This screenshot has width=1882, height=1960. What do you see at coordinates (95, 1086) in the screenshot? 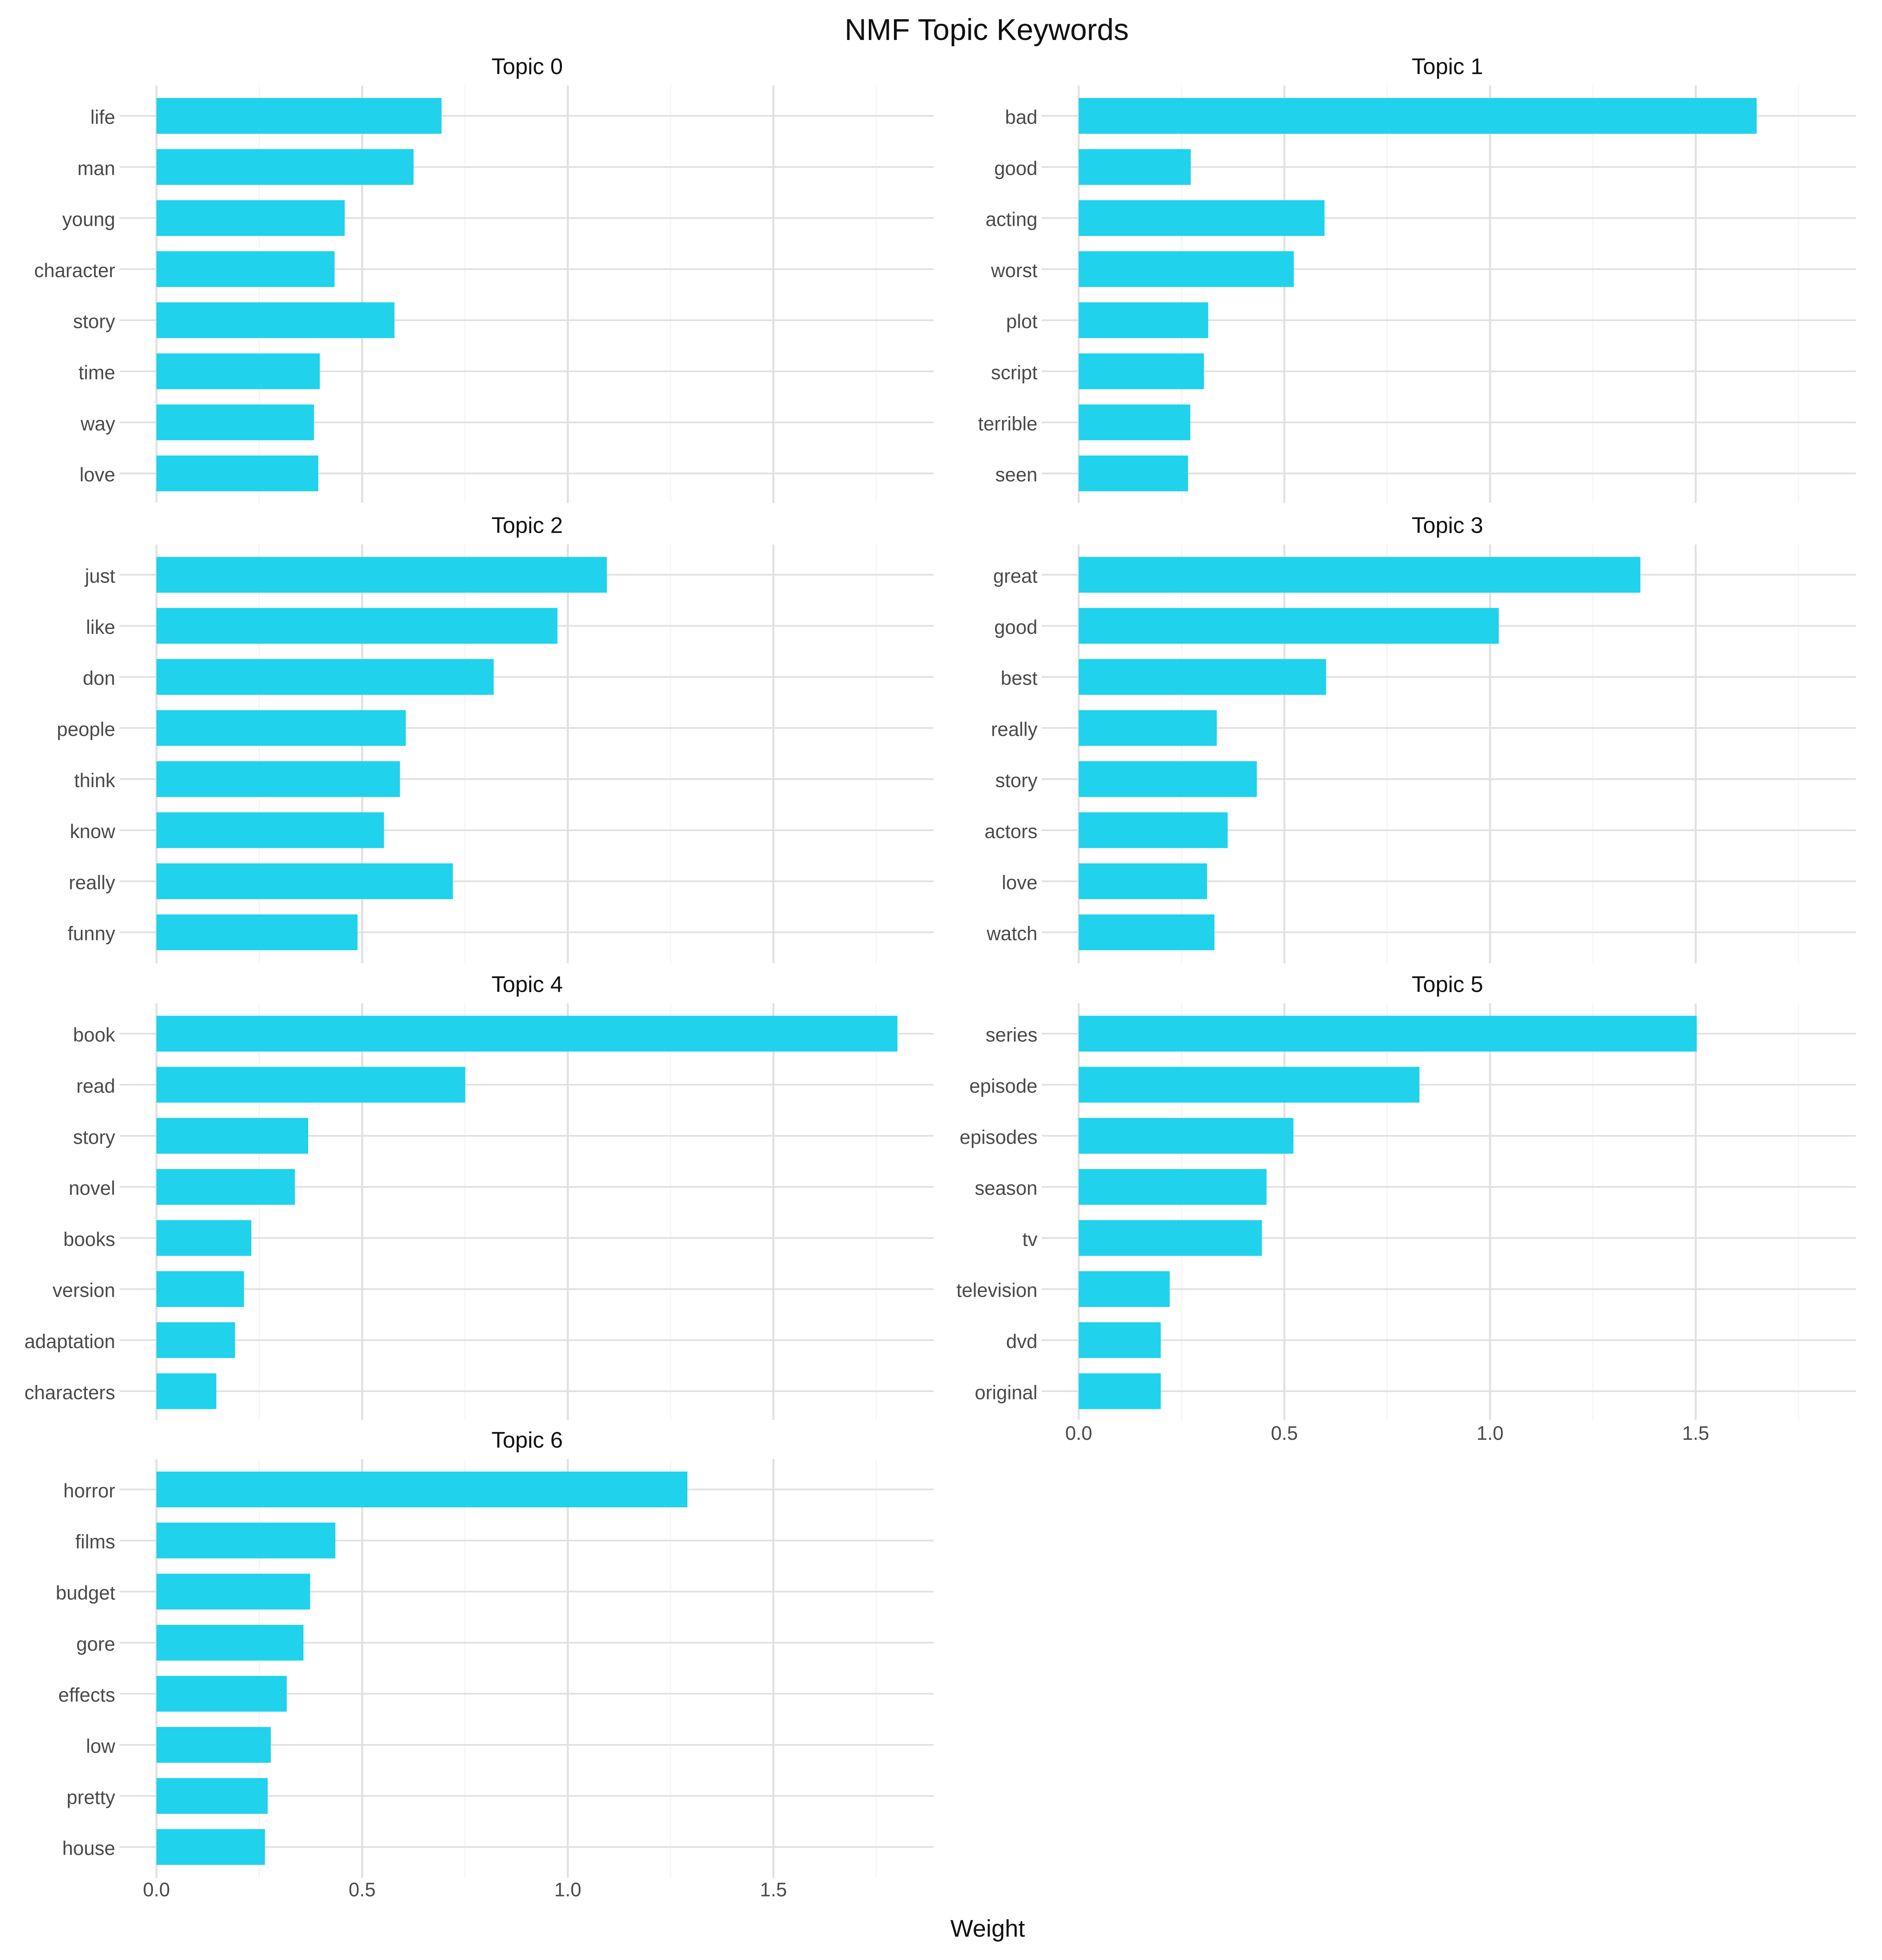
I see `svg-text: read` at bounding box center [95, 1086].